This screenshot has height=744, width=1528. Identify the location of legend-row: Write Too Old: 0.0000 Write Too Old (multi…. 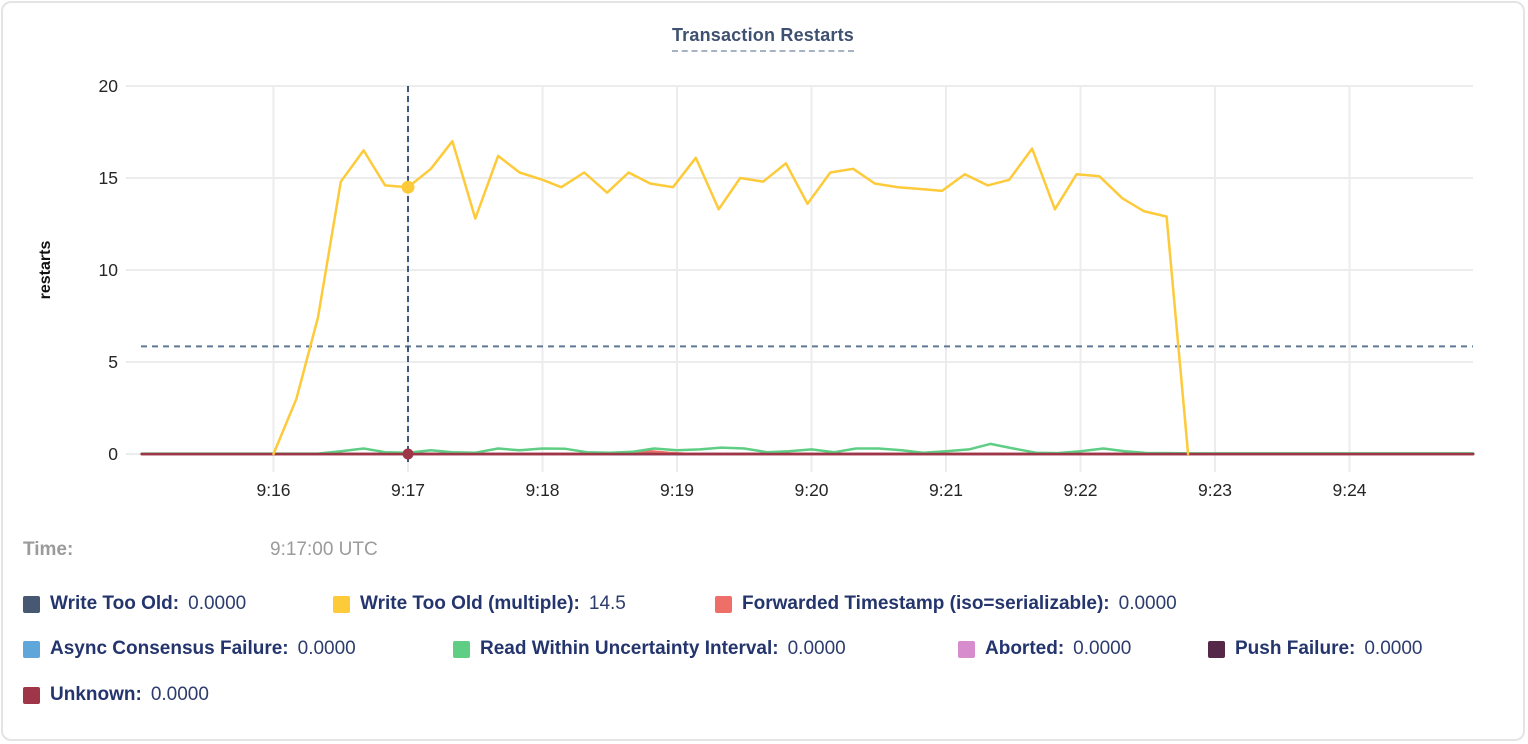
(763, 608).